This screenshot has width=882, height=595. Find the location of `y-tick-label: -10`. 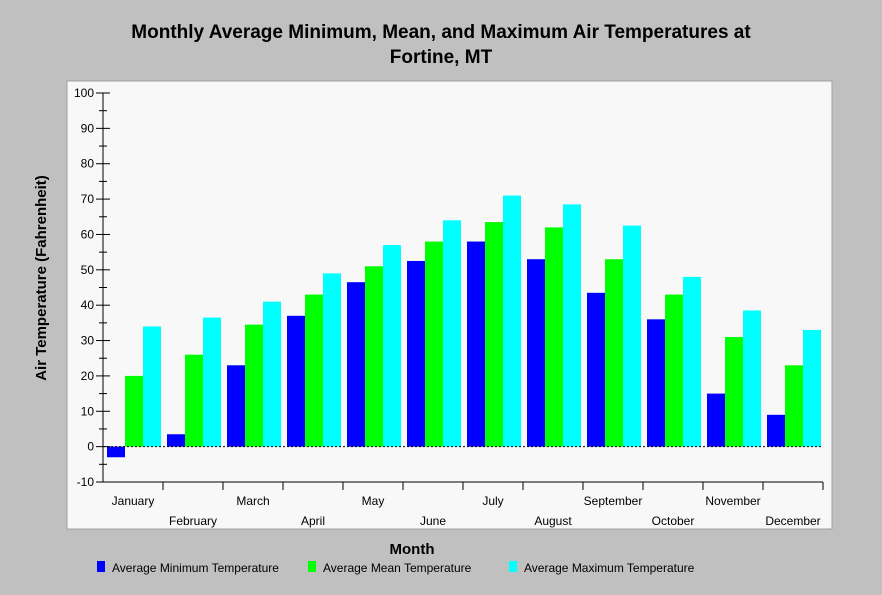

y-tick-label: -10 is located at coordinates (86, 482).